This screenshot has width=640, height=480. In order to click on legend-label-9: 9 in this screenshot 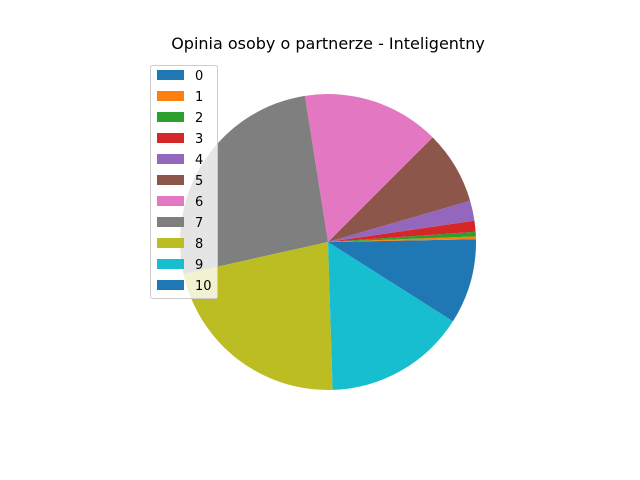, I will do `click(199, 265)`.